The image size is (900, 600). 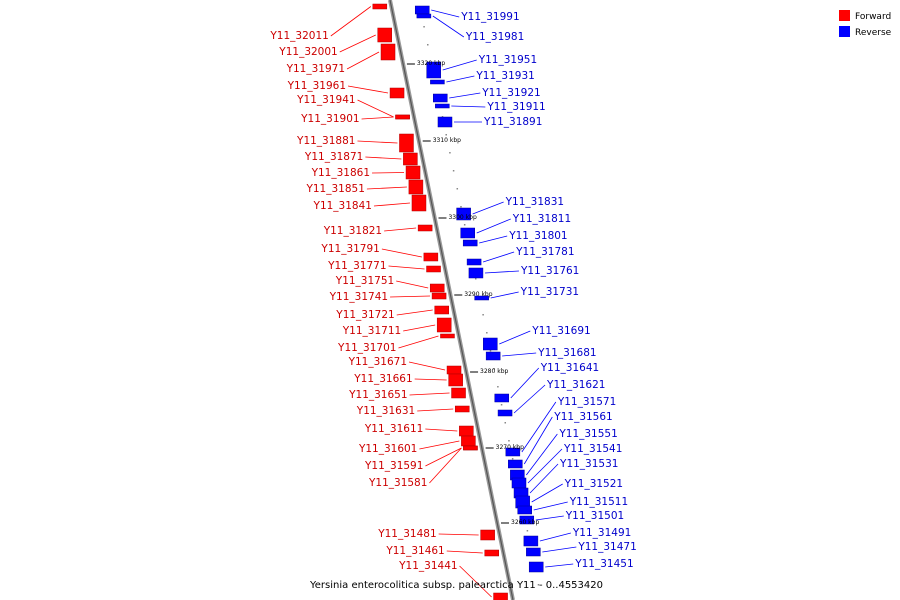 What do you see at coordinates (414, 551) in the screenshot?
I see `forward-gene-label: Y11_31461` at bounding box center [414, 551].